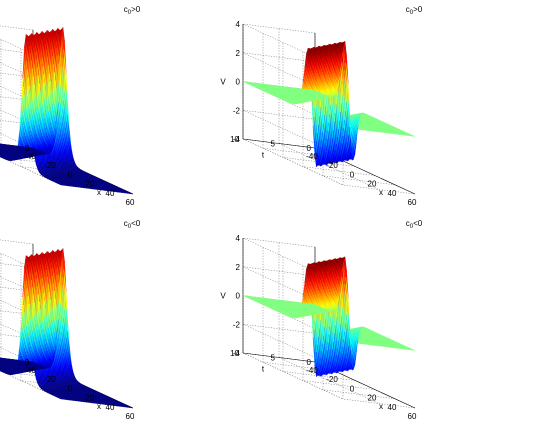 This screenshot has height=435, width=550. I want to click on panel-3: -40-200204060051000.10.20.30.40.5xtUc0<0, so click(70, 320).